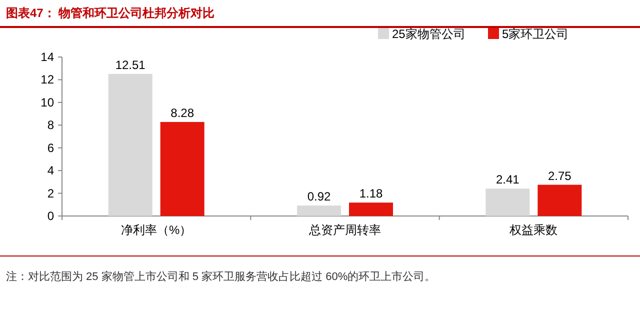 Image resolution: width=640 pixels, height=323 pixels. Describe the element at coordinates (535, 34) in the screenshot. I see `legend-label: 5家环卫公司` at that location.